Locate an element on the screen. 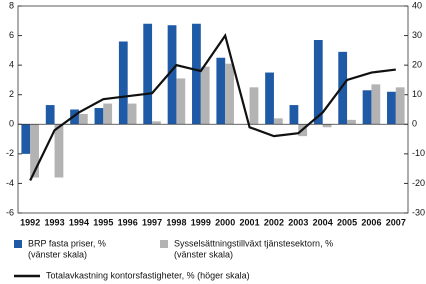 Image resolution: width=426 pixels, height=284 pixels. y2-tick-label: 20 is located at coordinates (417, 65).